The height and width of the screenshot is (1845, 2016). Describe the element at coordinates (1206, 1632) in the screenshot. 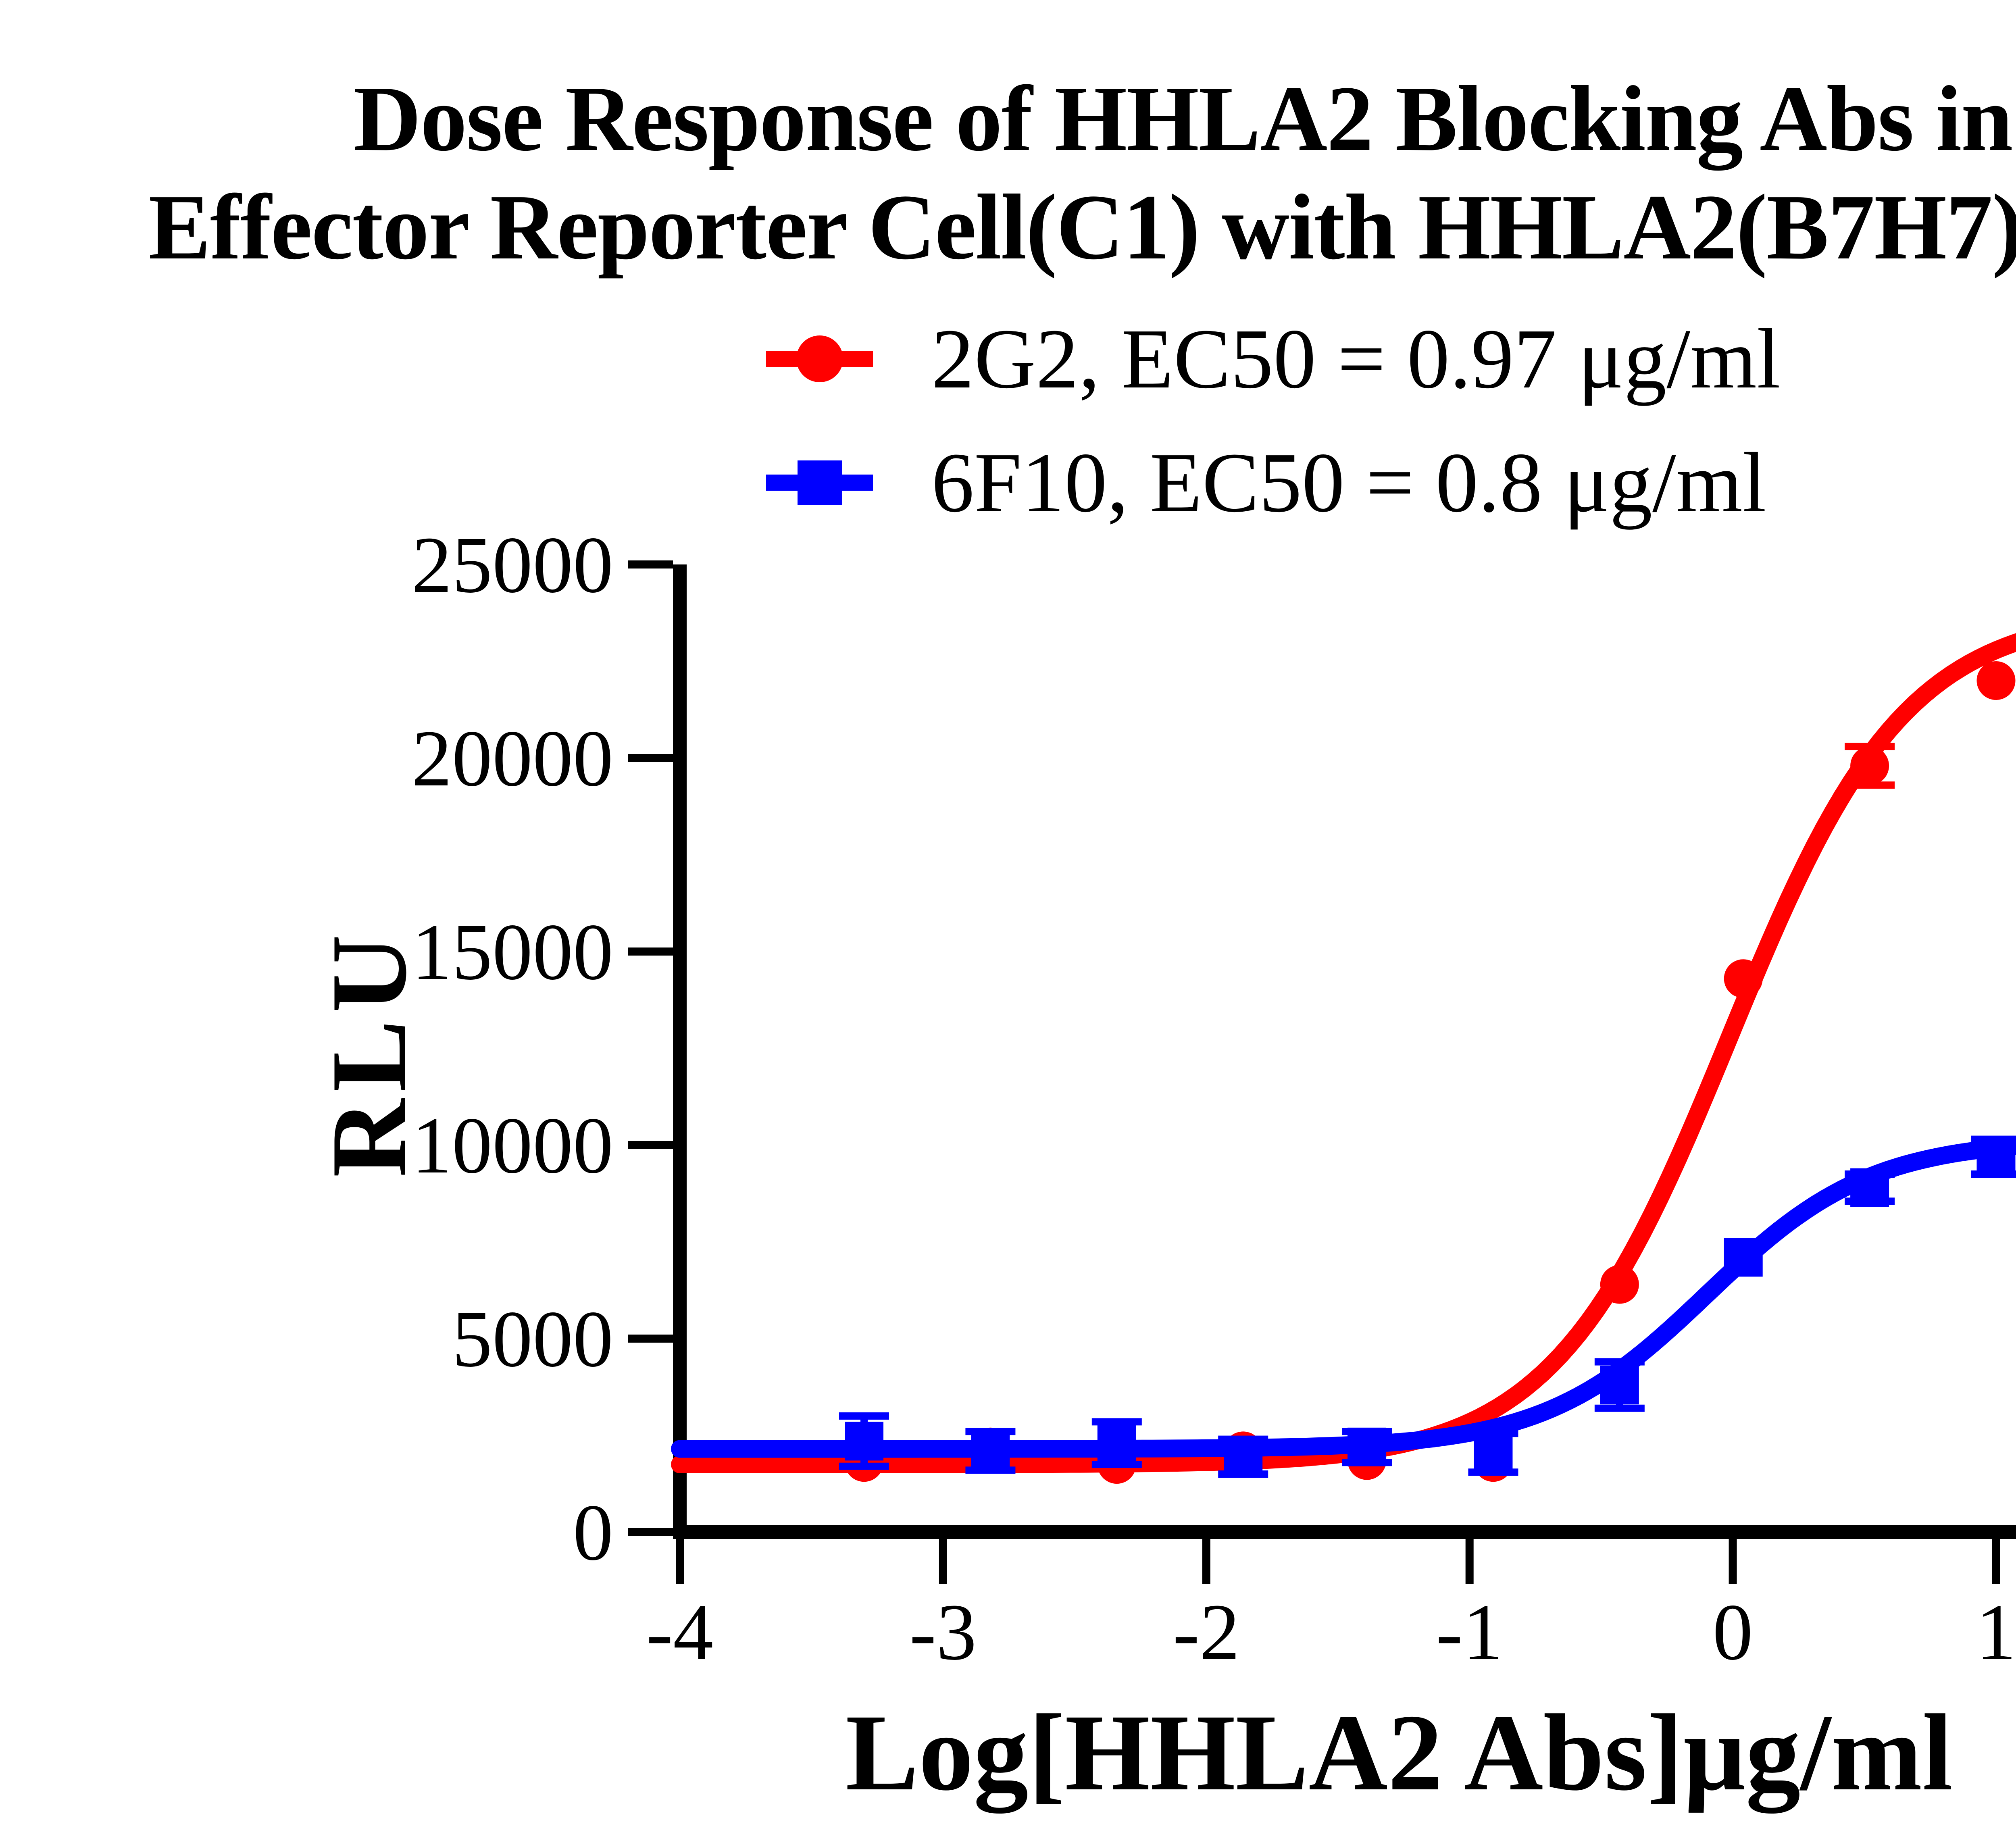

I see `x-tick-label: -2` at that location.